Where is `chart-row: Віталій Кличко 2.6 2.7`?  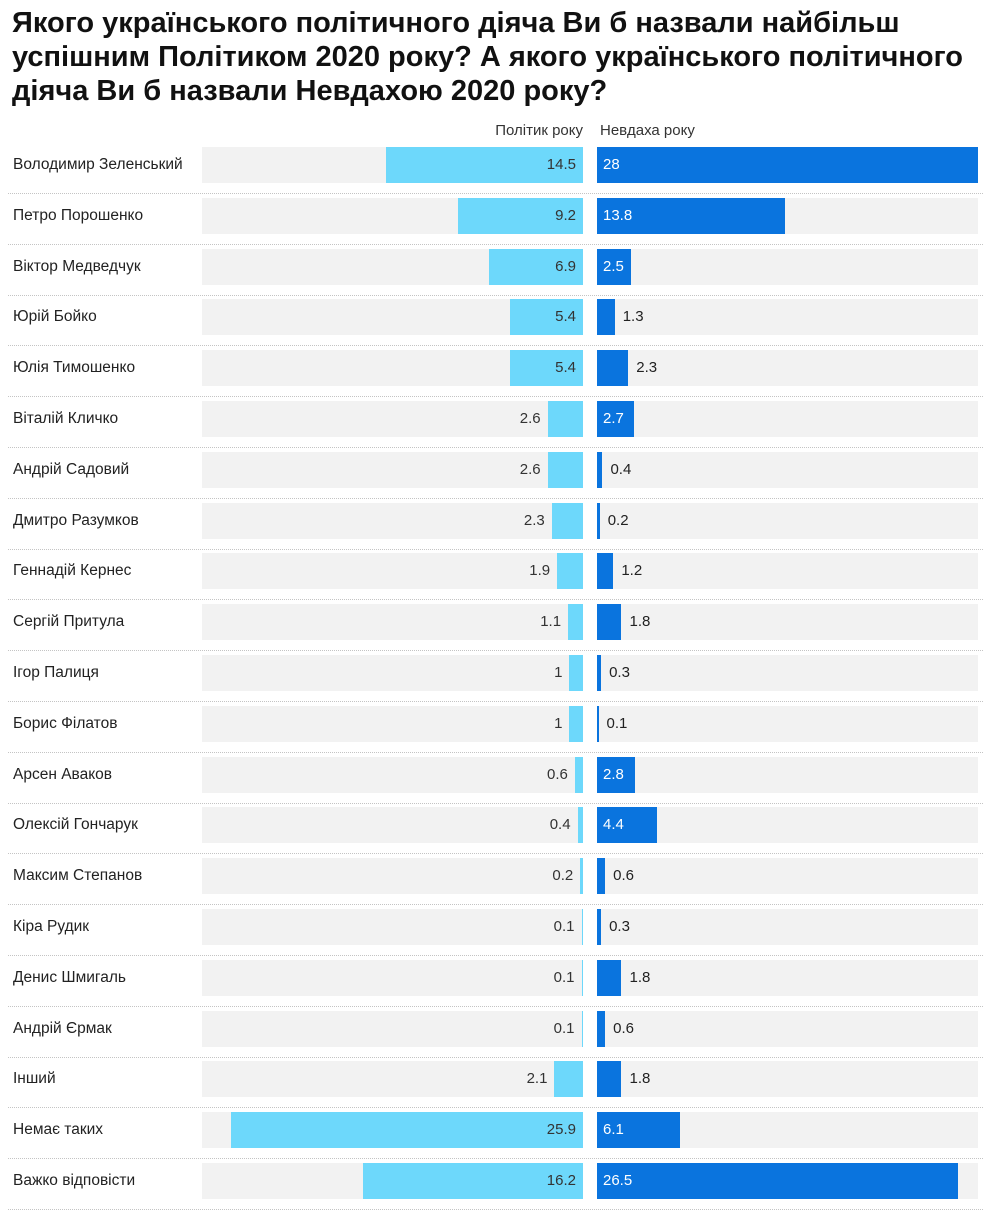 chart-row: Віталій Кличко 2.6 2.7 is located at coordinates (495, 426).